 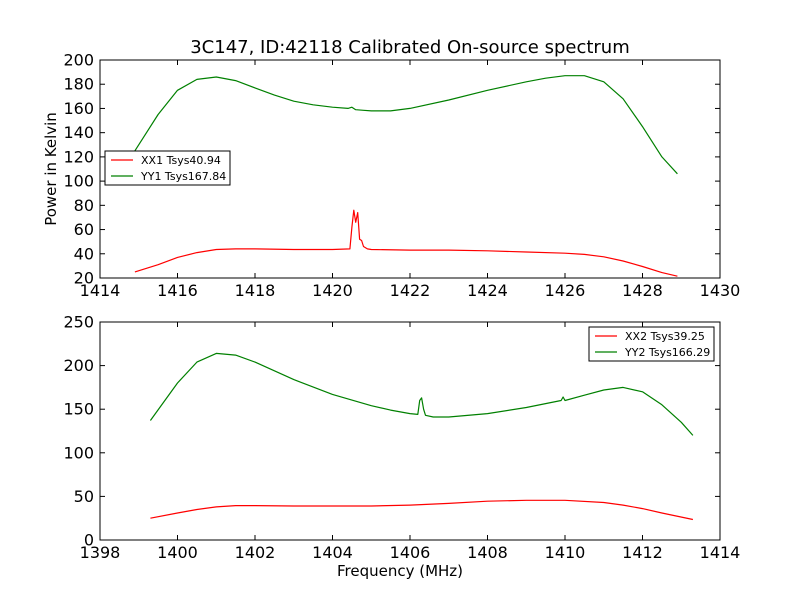 I want to click on legend-entry: YY2 Tsys166.29, so click(x=667, y=352).